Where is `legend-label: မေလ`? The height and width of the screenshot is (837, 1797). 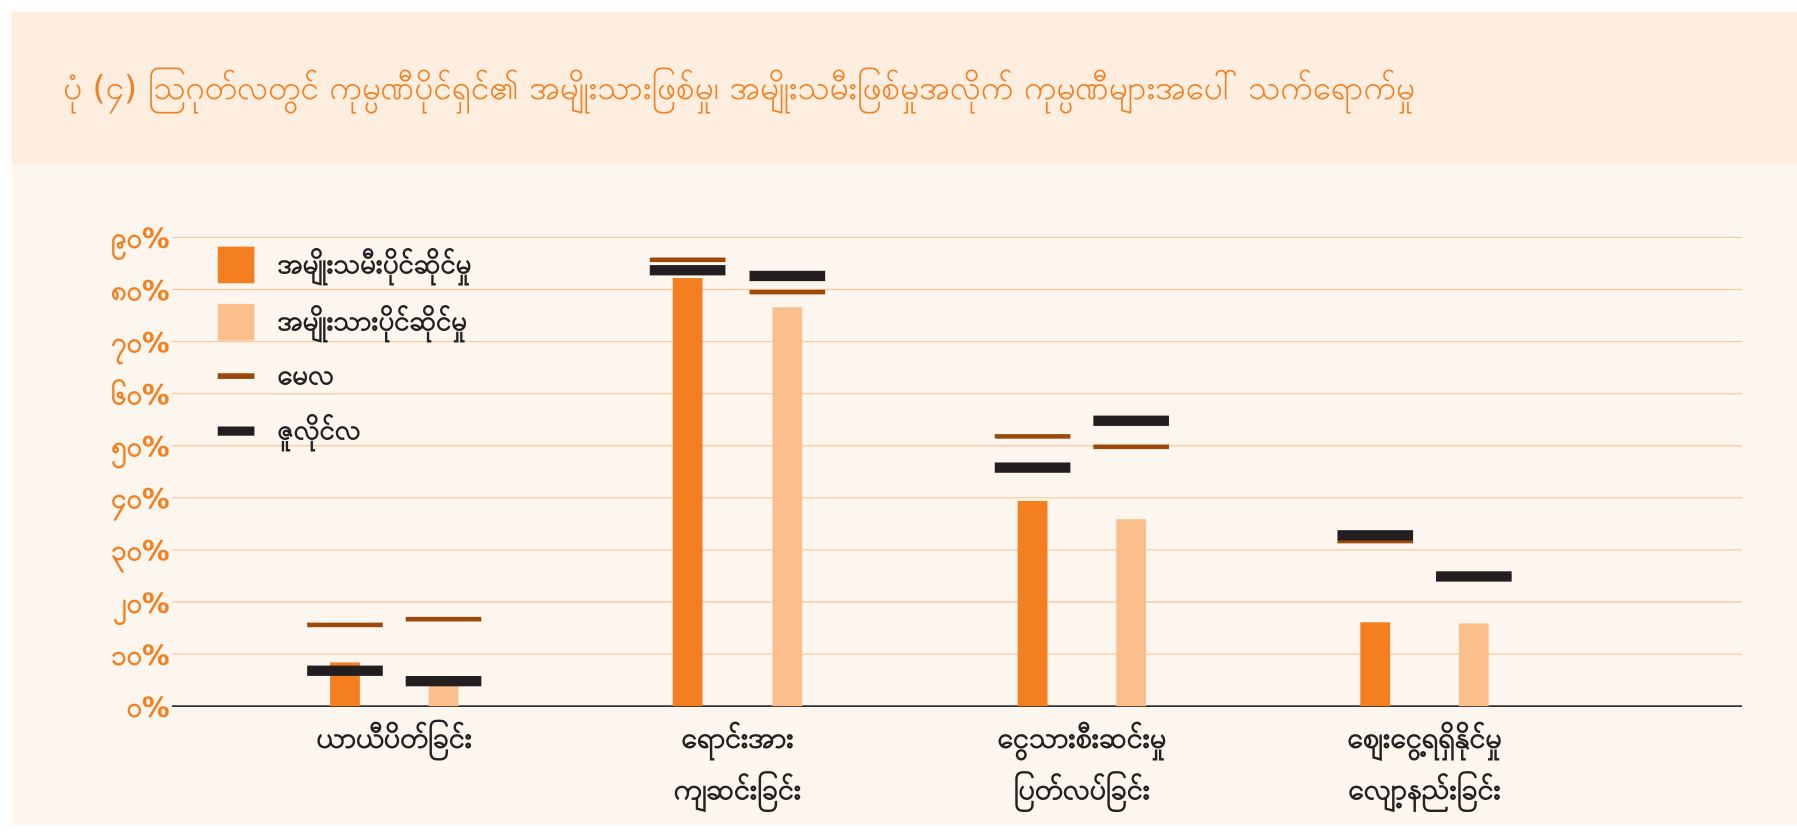
legend-label: မေလ is located at coordinates (305, 375).